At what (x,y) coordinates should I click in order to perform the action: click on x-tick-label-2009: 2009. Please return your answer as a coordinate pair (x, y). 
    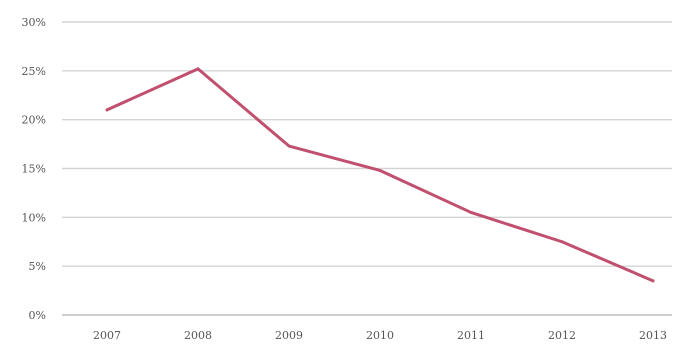
    Looking at the image, I should click on (289, 335).